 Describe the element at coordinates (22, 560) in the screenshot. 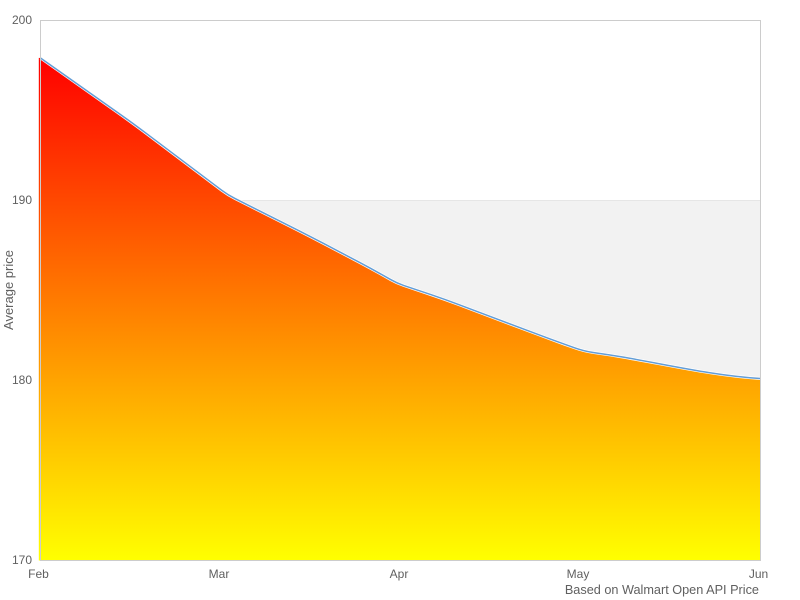

I see `svg-text: 170` at that location.